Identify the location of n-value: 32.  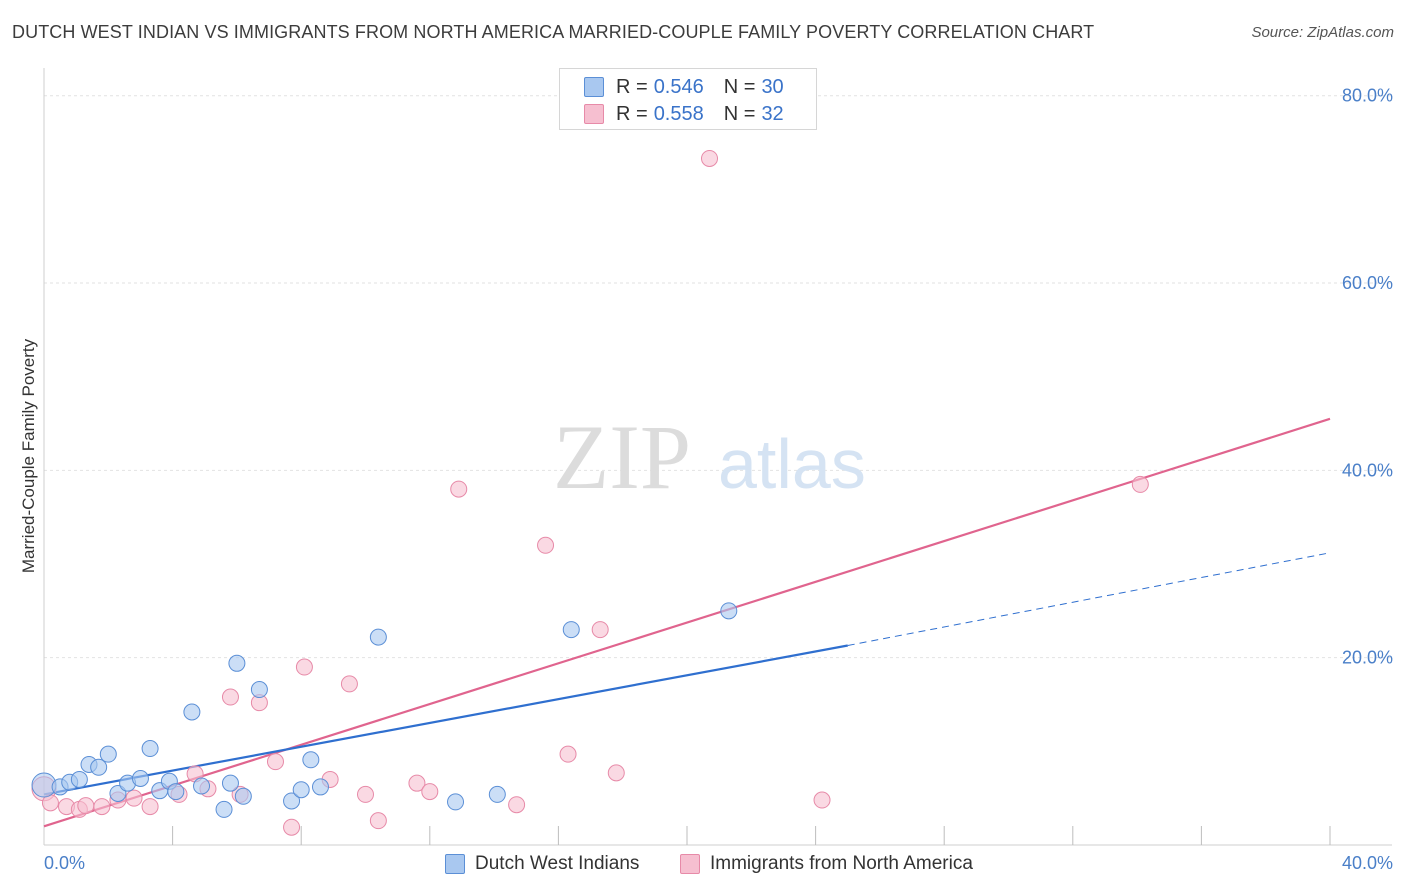
(772, 113).